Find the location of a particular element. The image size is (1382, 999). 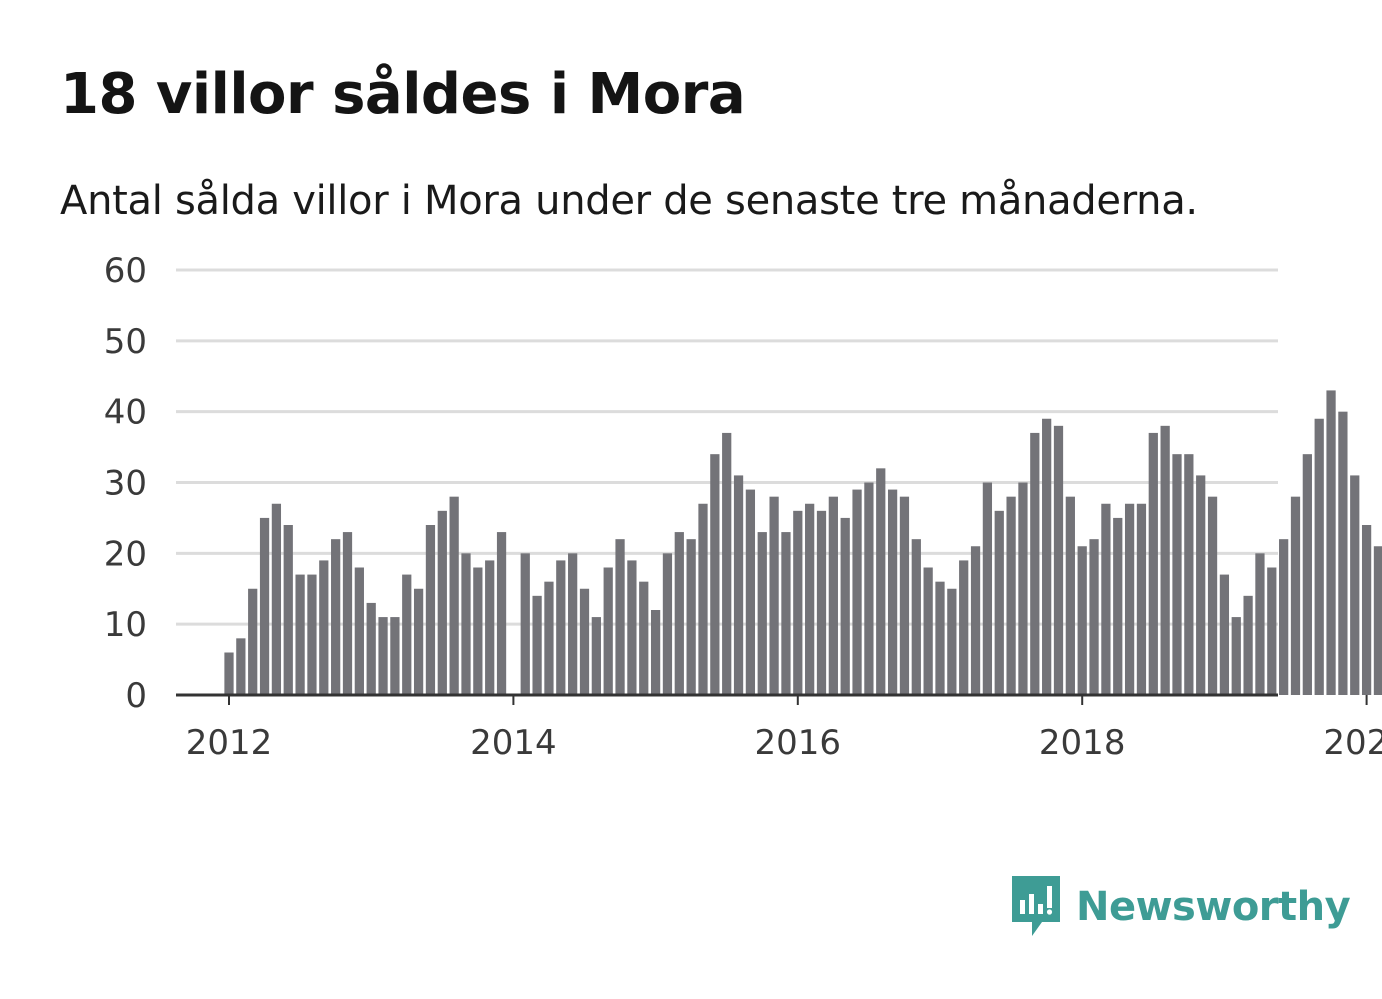

x-axis-labels: 20122014201620182020202220242026 is located at coordinates (784, 729).